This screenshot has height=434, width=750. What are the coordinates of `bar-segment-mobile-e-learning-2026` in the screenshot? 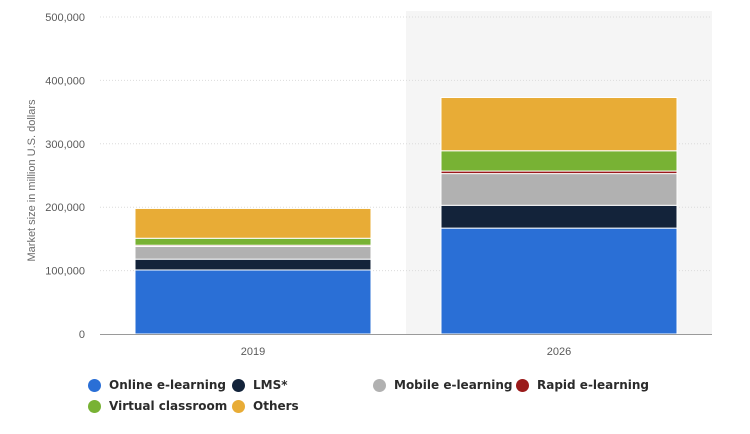 It's located at (559, 189).